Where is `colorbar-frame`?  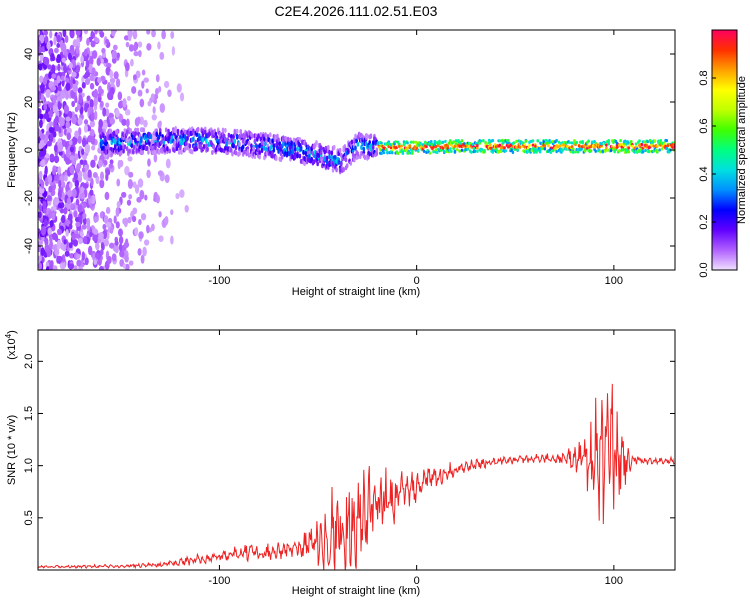
colorbar-frame is located at coordinates (724, 150).